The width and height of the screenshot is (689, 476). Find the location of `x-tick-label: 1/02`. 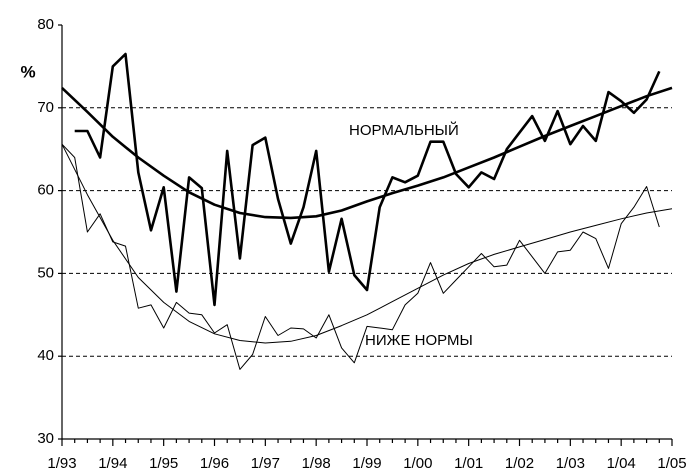

x-tick-label: 1/02 is located at coordinates (519, 463).